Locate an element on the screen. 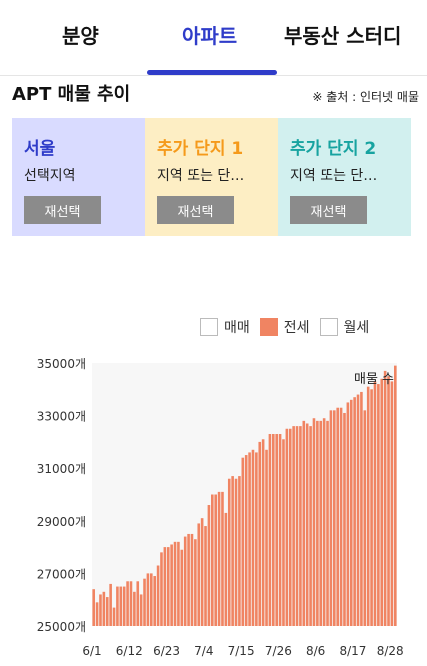 The height and width of the screenshot is (666, 427). legend-item-sale: 매매 is located at coordinates (225, 327).